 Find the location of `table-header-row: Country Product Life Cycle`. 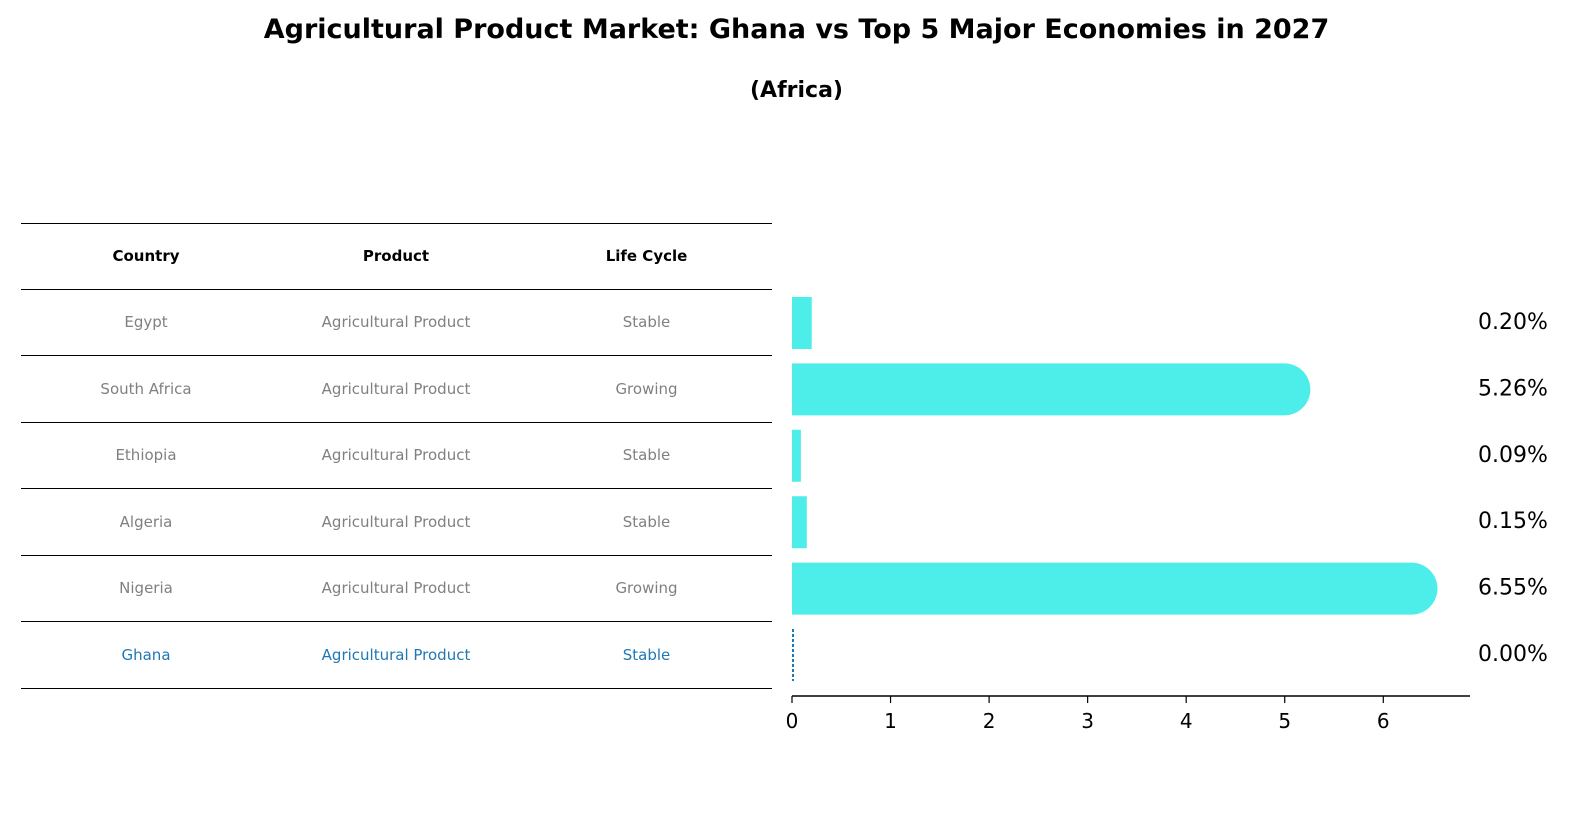

table-header-row: Country Product Life Cycle is located at coordinates (396, 256).